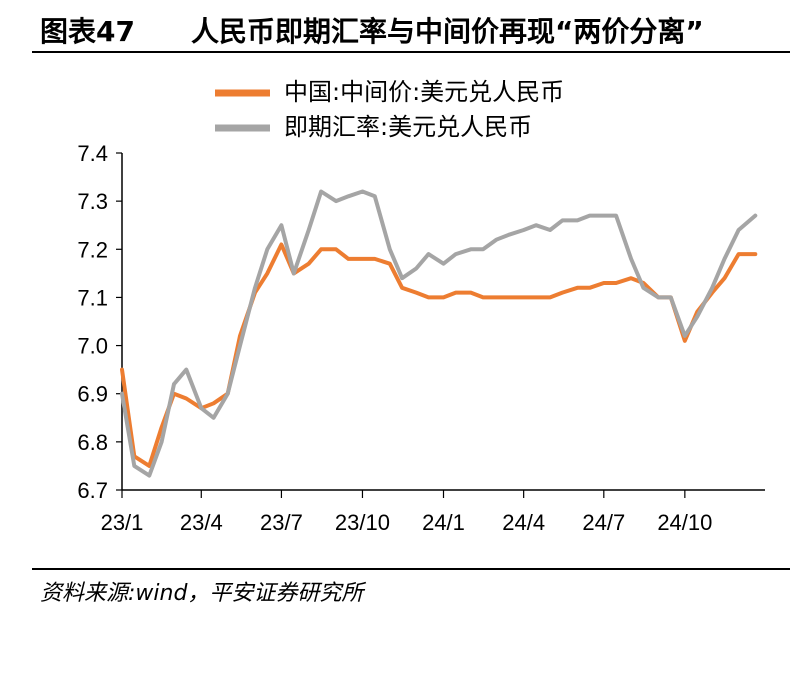  What do you see at coordinates (201, 522) in the screenshot?
I see `x-tick-label: 23/4` at bounding box center [201, 522].